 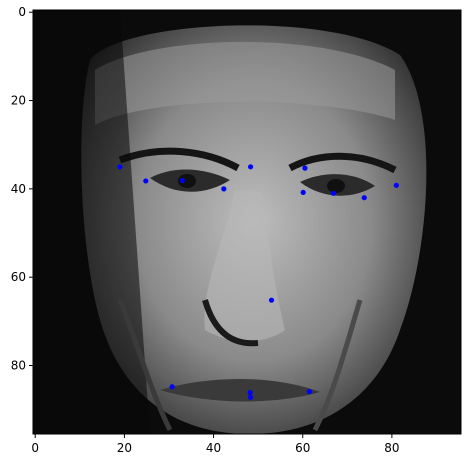 I want to click on x-tick-label: 80, so click(x=391, y=448).